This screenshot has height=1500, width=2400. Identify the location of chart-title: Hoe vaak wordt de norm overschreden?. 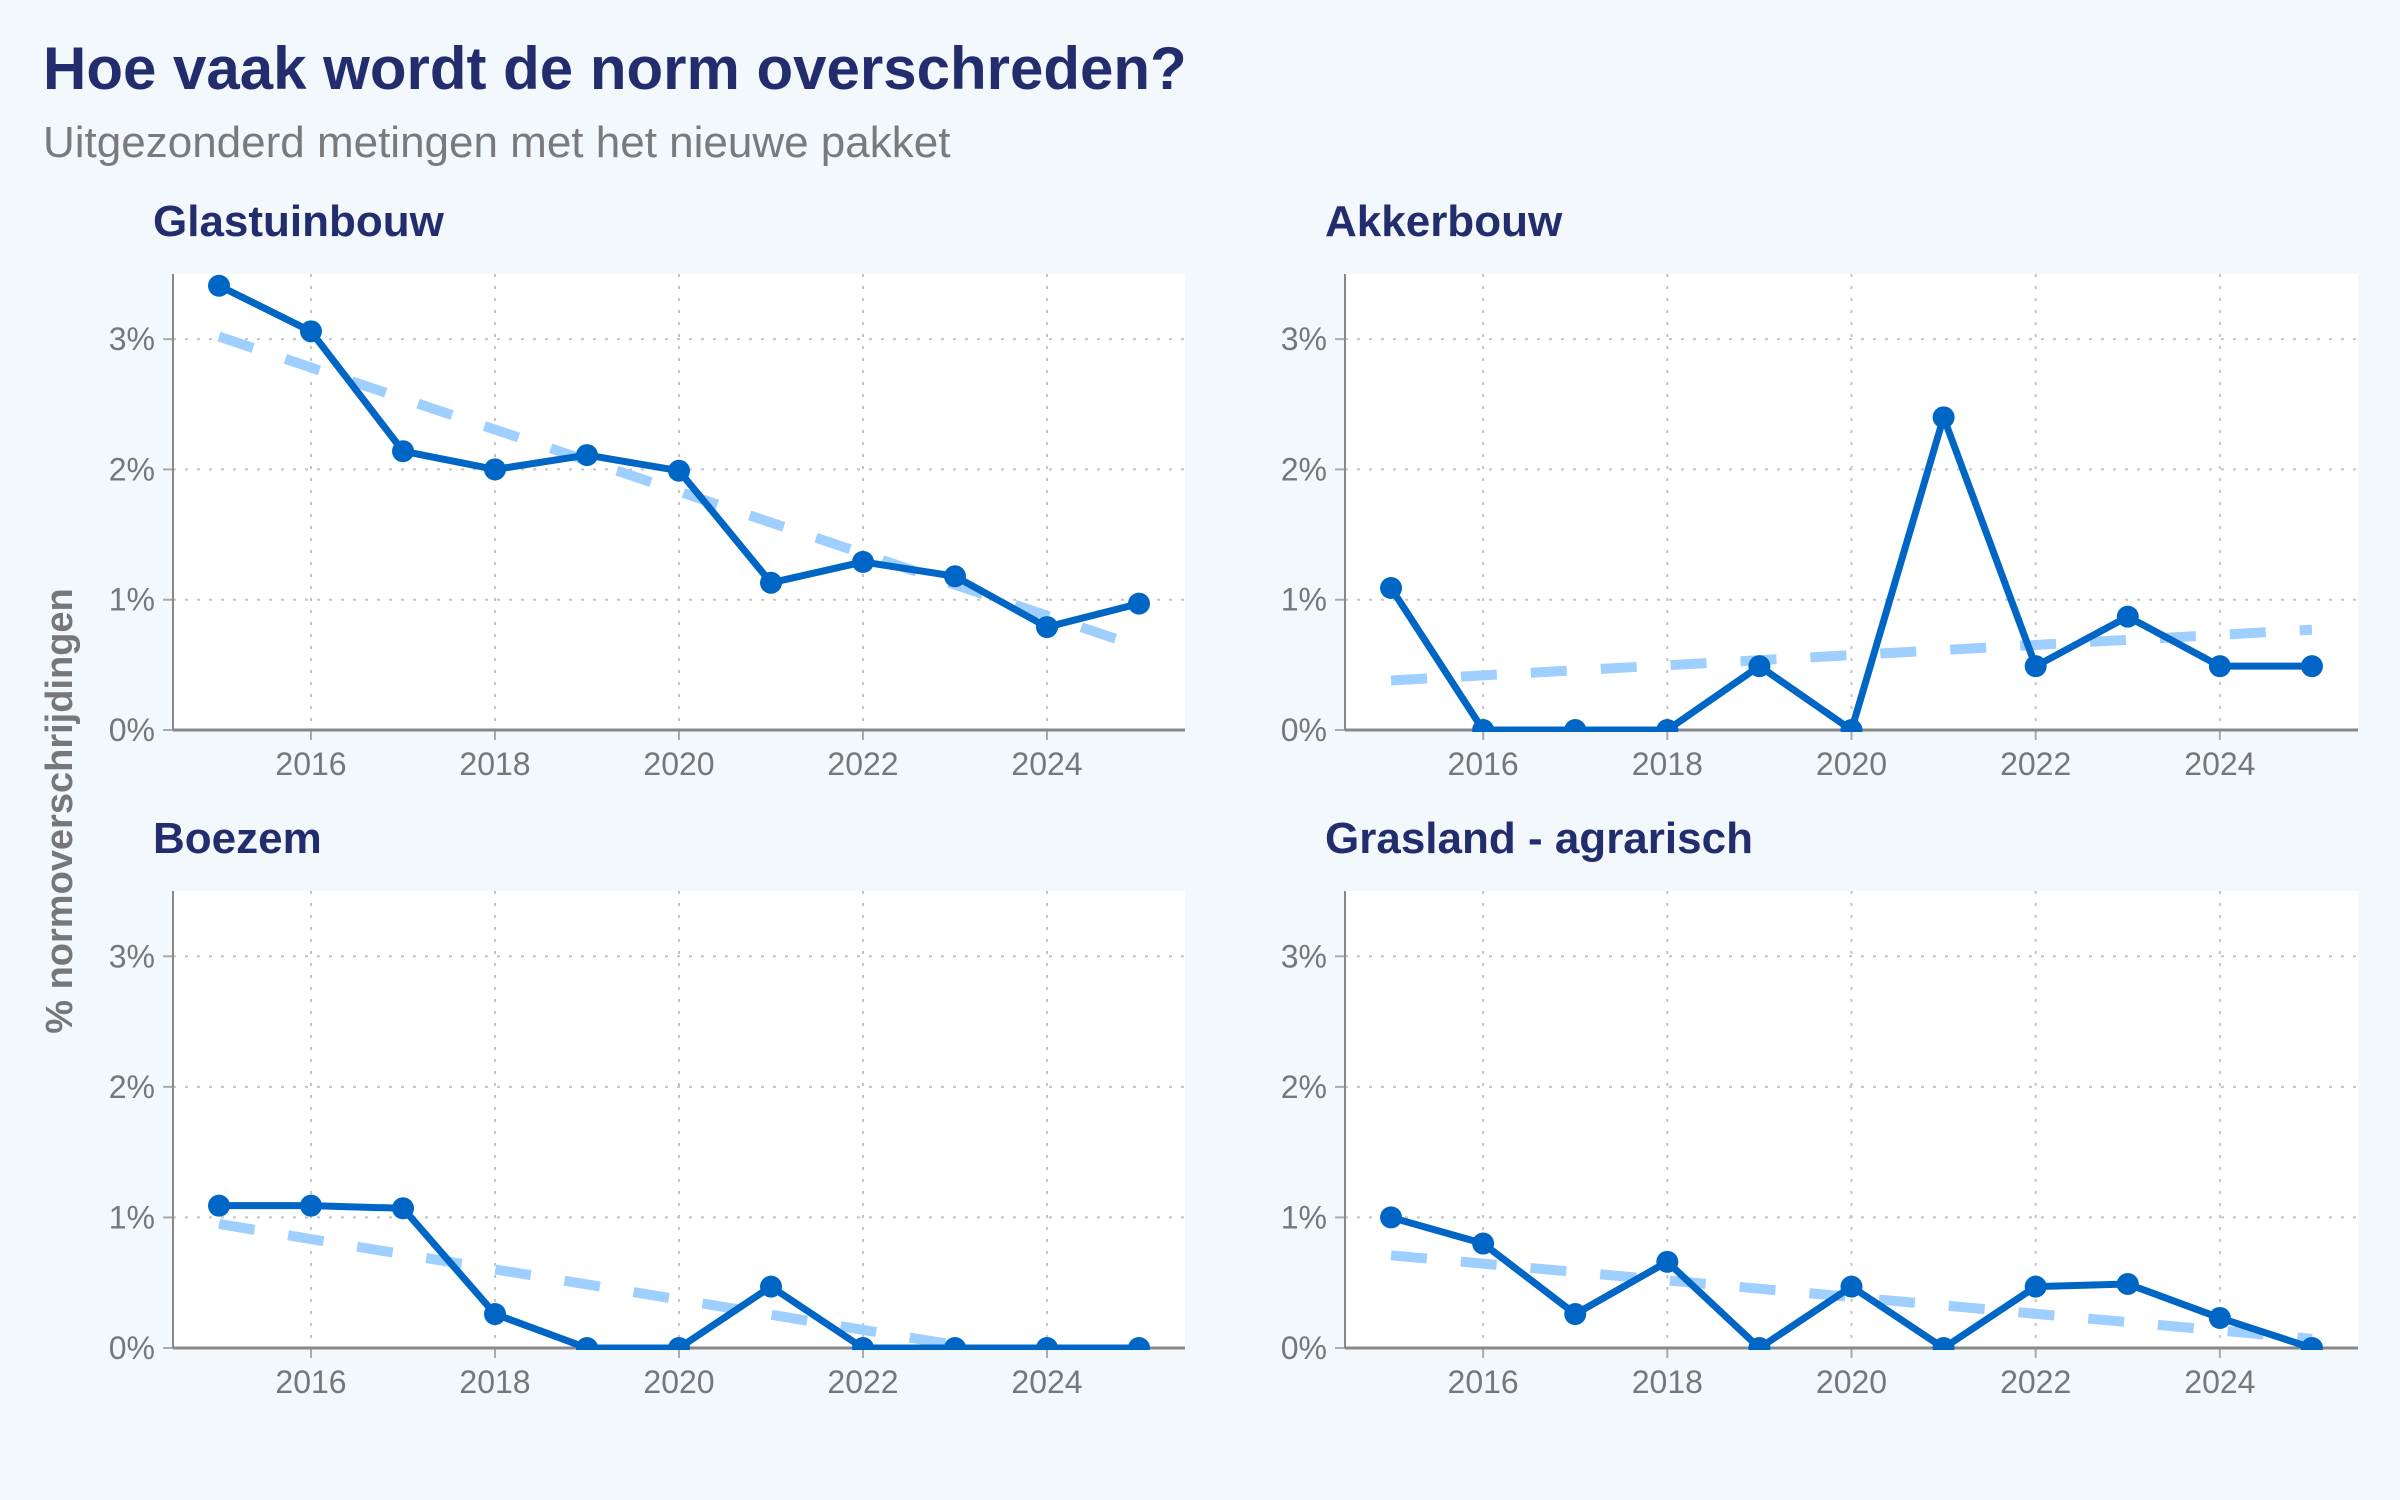
(615, 68).